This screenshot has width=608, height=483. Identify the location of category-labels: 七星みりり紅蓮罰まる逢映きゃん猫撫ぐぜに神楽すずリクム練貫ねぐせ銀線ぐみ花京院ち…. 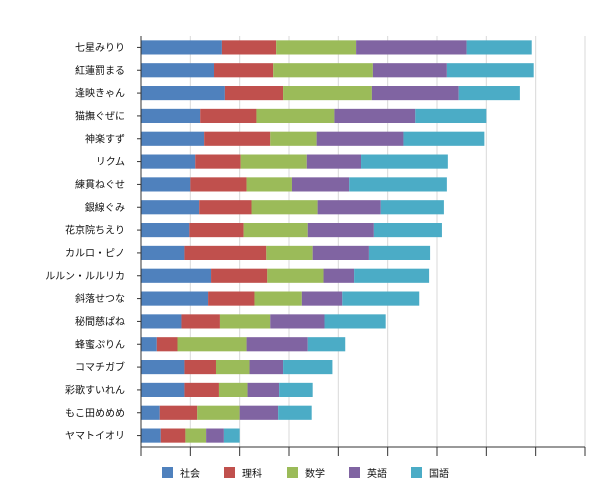
(85, 242).